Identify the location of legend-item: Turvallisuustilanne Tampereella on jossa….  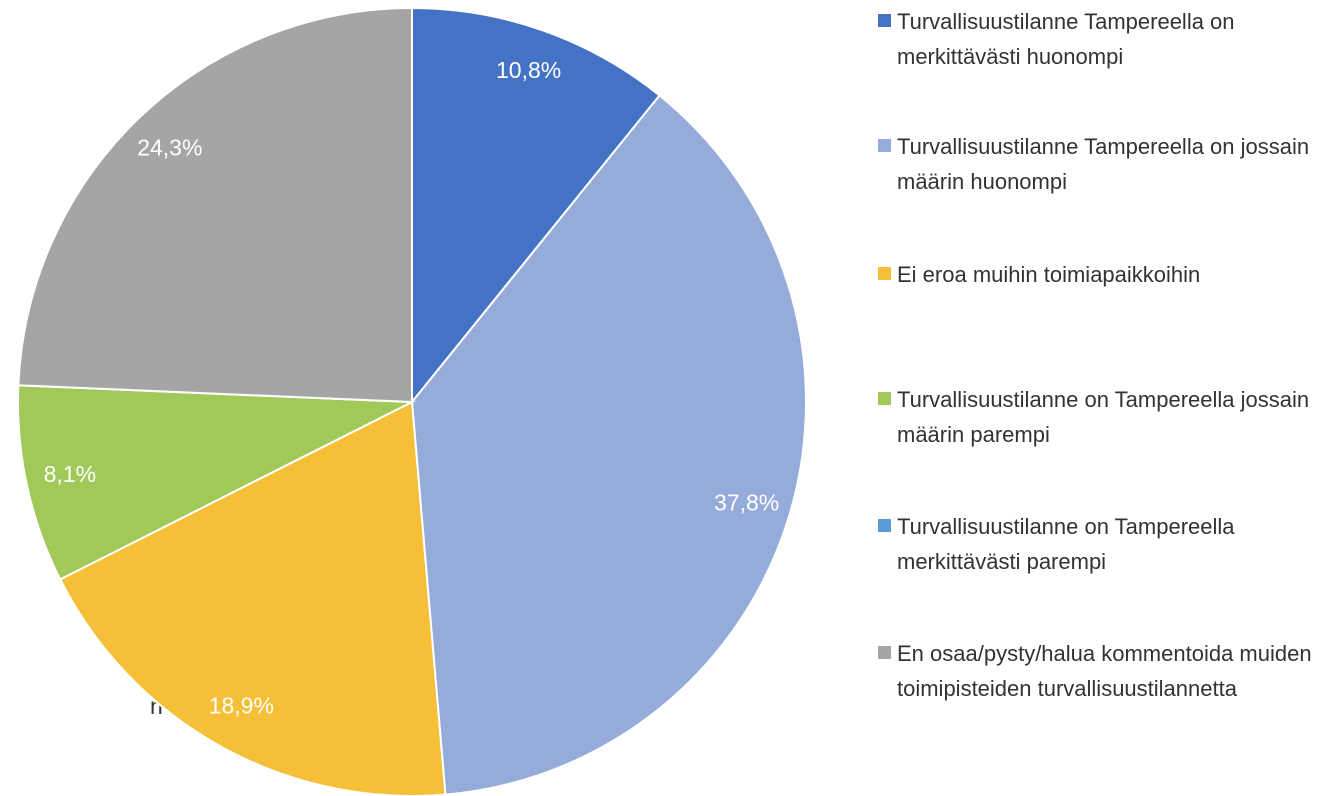
(1106, 164).